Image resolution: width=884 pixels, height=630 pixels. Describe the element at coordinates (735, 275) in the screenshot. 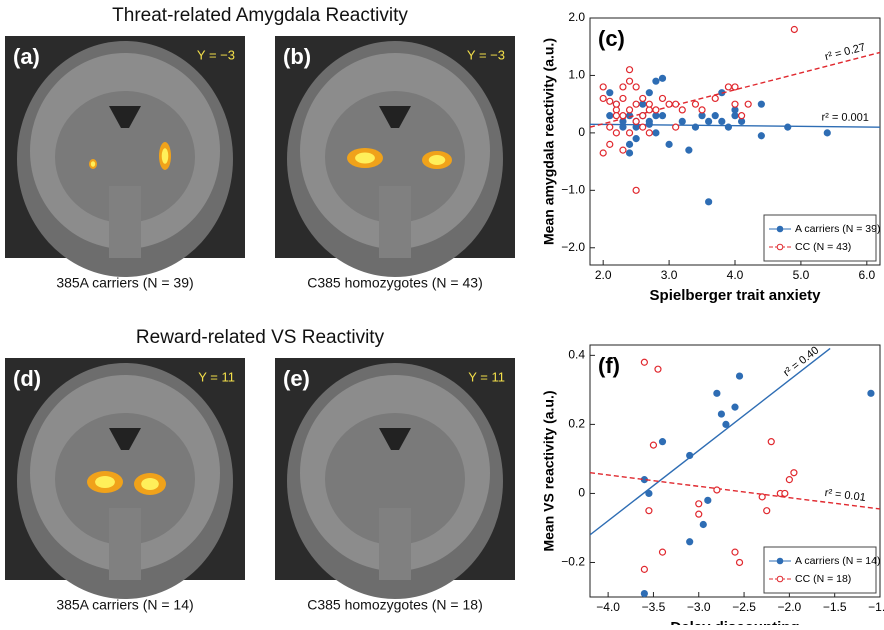

I see `x-tick-label: 4.0` at that location.